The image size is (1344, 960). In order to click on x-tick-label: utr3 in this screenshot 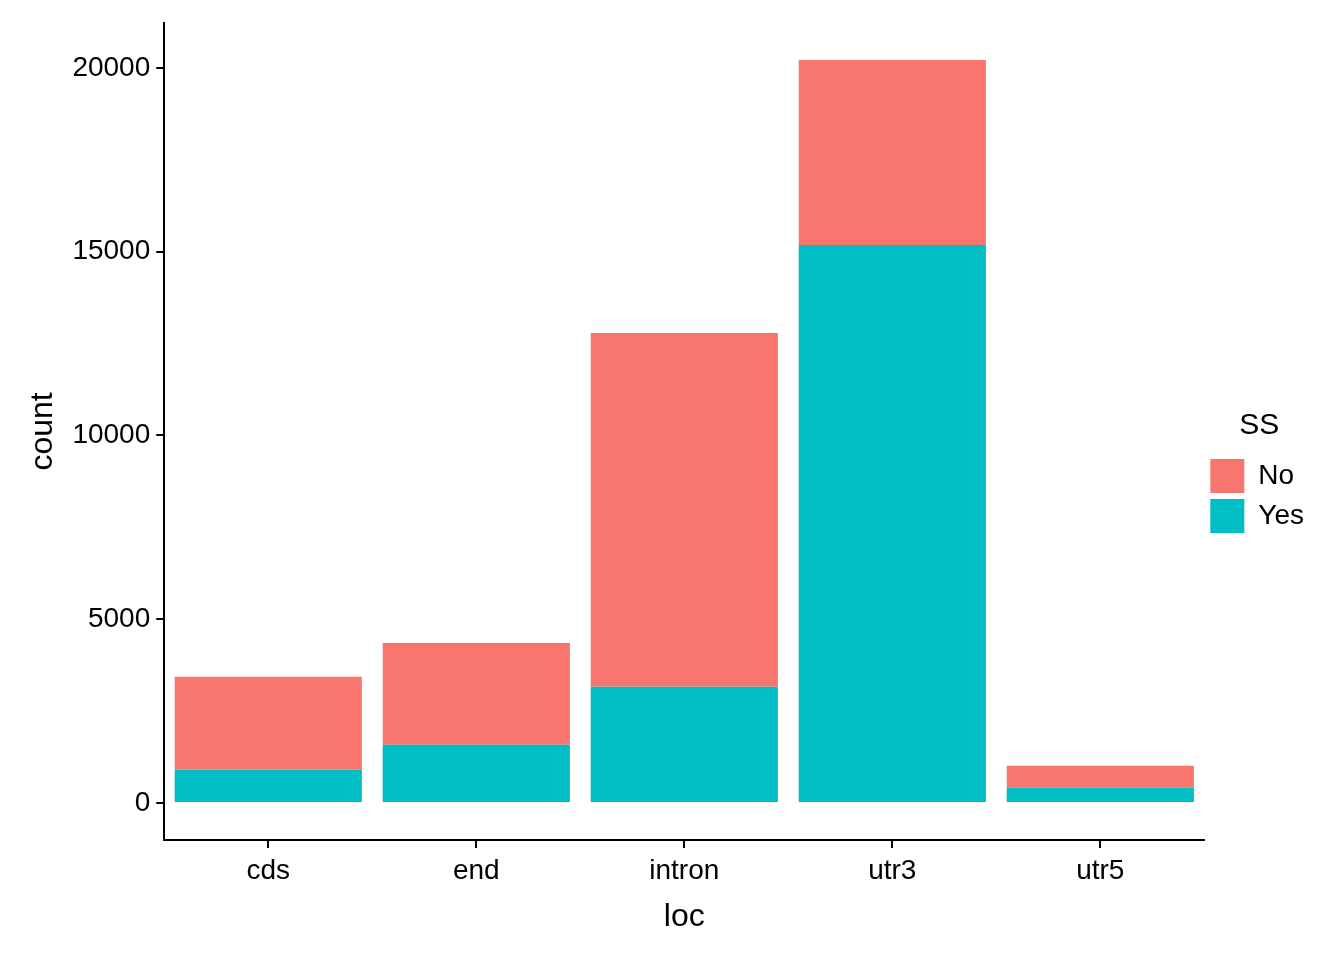, I will do `click(892, 869)`.